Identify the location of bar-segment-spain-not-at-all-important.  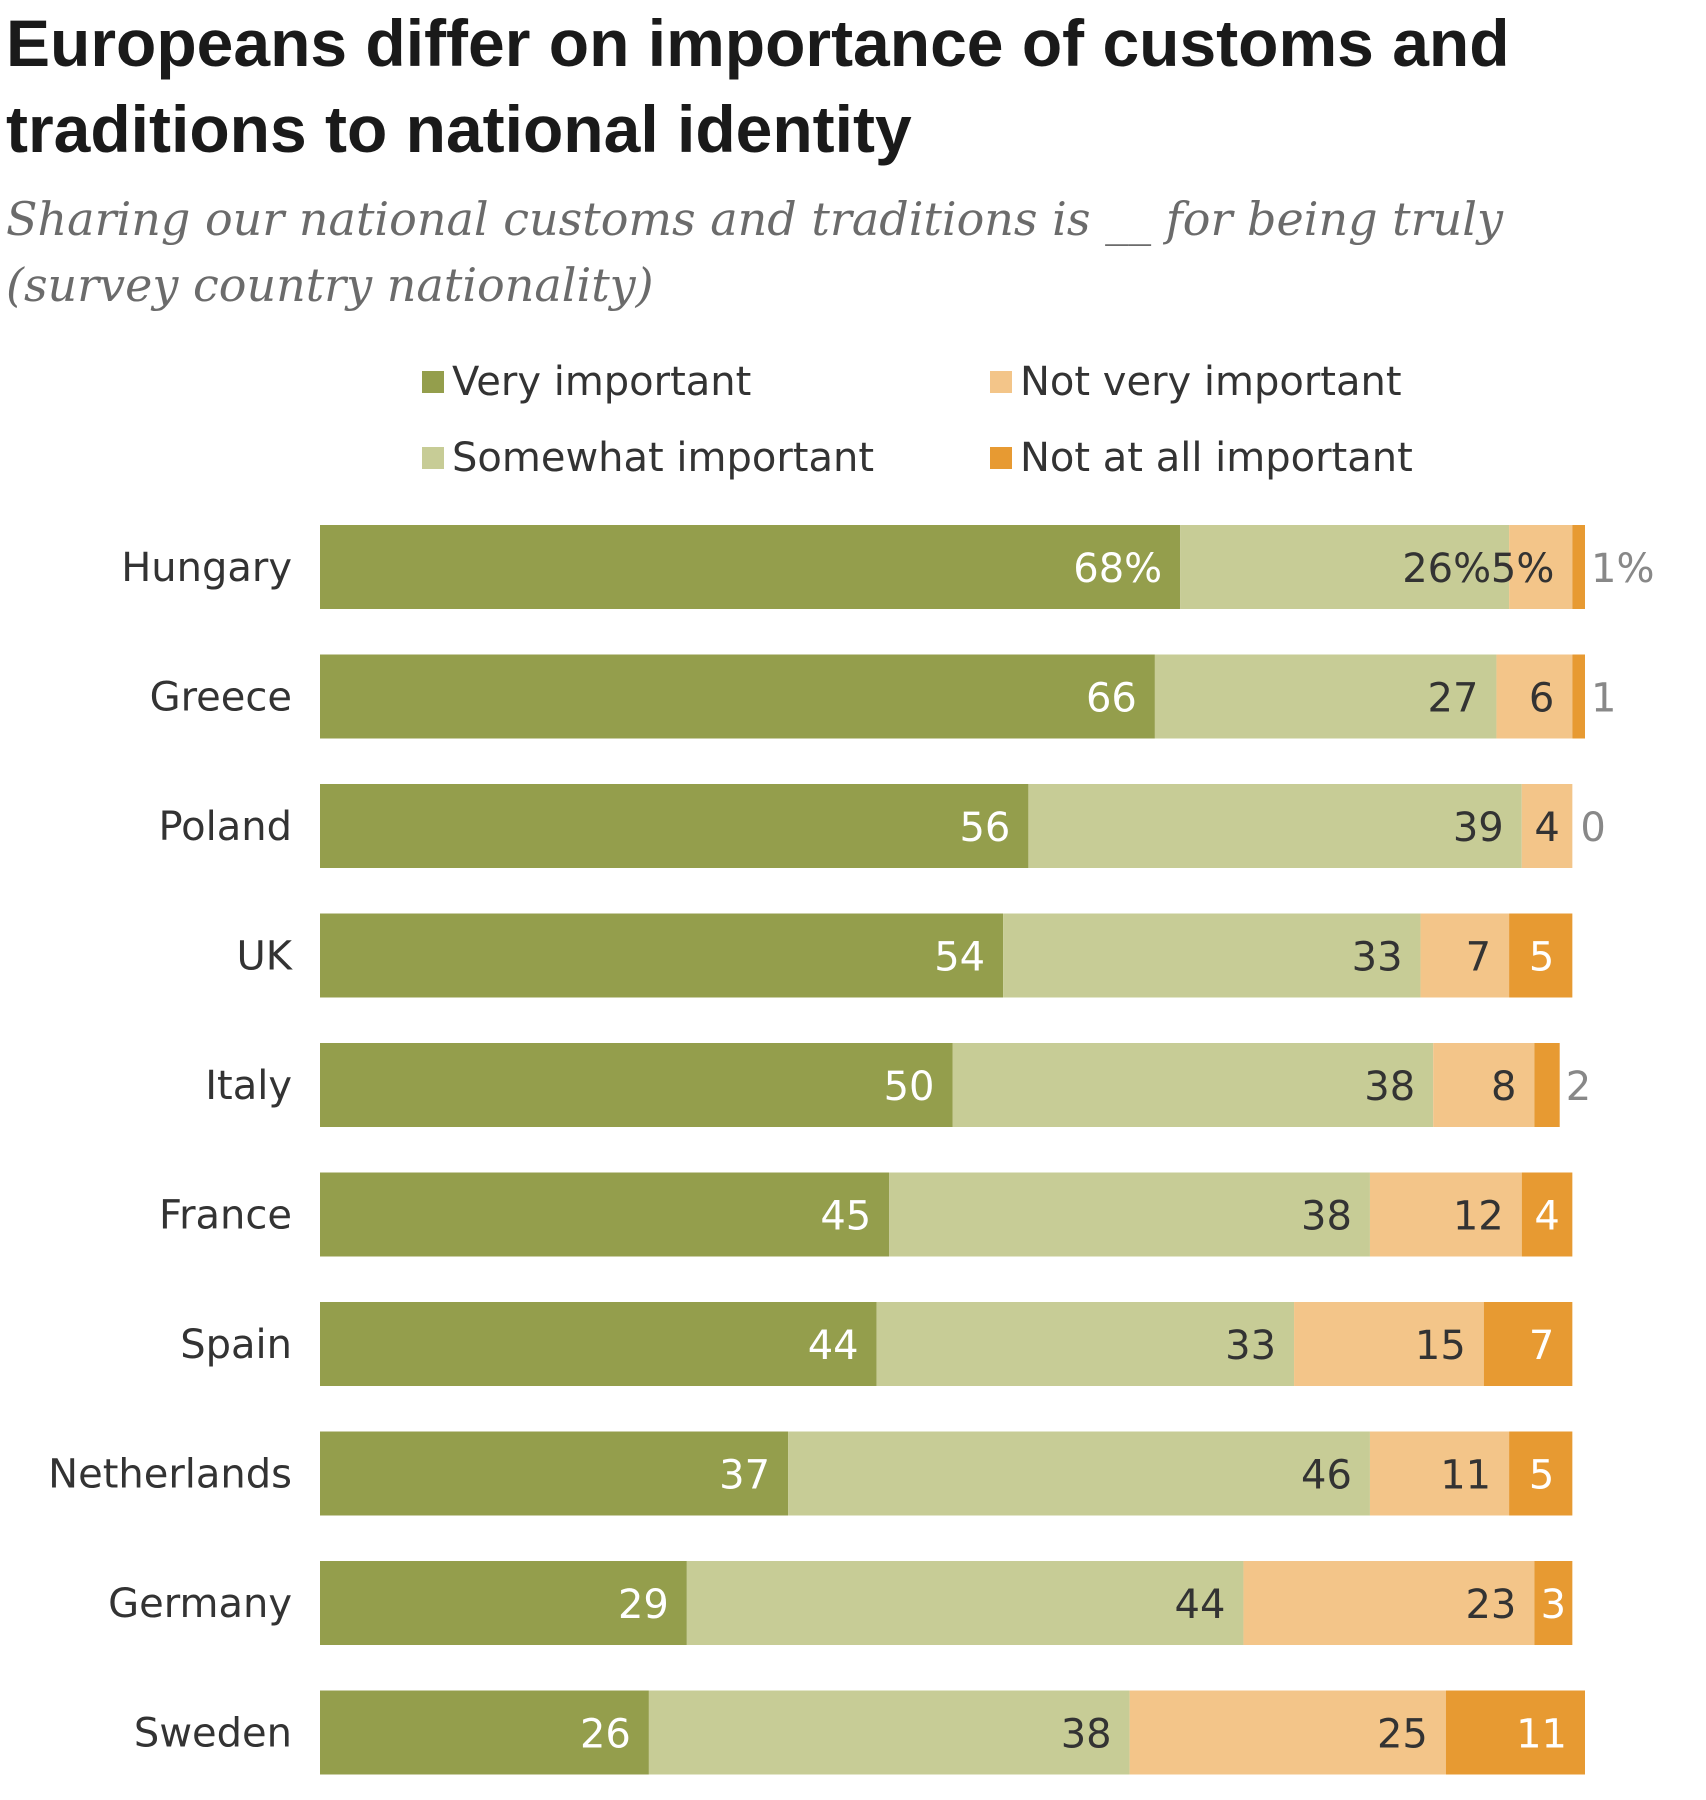
(1528, 1344).